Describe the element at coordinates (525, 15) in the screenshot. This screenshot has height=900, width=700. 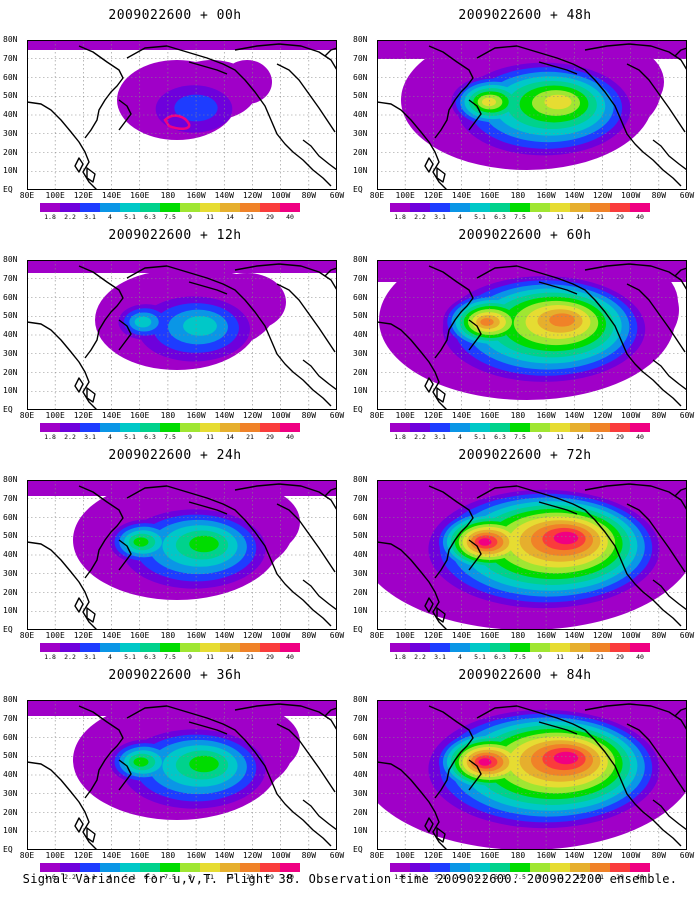
I see `panel-title: 2009022600 + 48h` at that location.